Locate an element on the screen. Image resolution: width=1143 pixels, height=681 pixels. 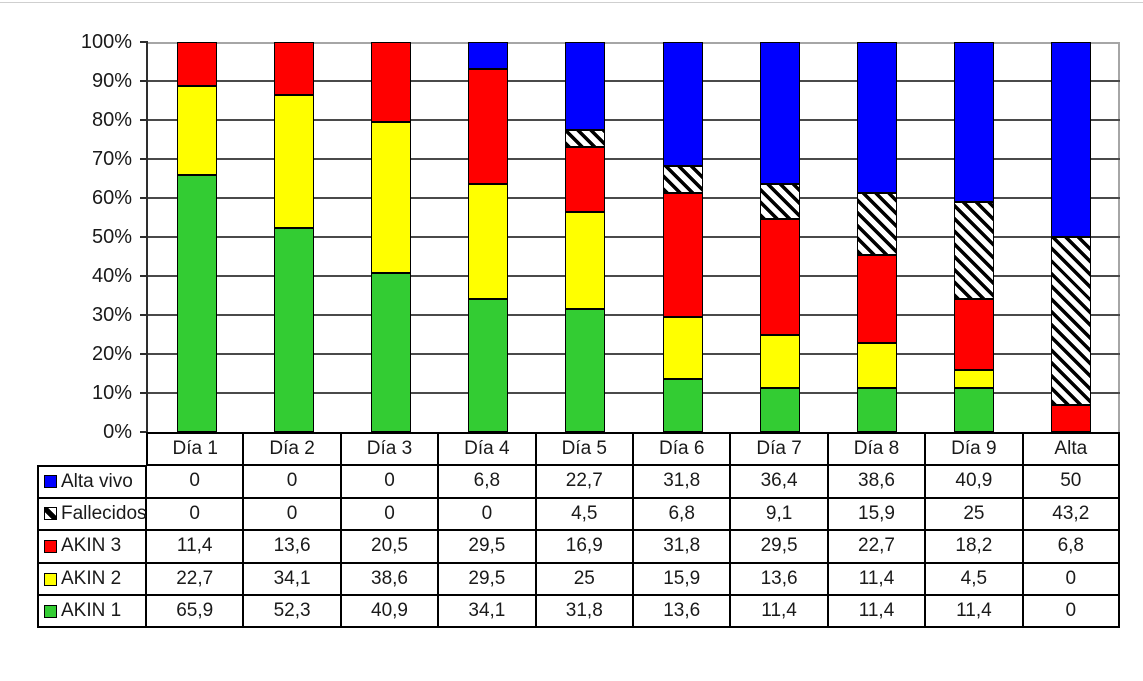
table-value-cell: 18,2 is located at coordinates (974, 546).